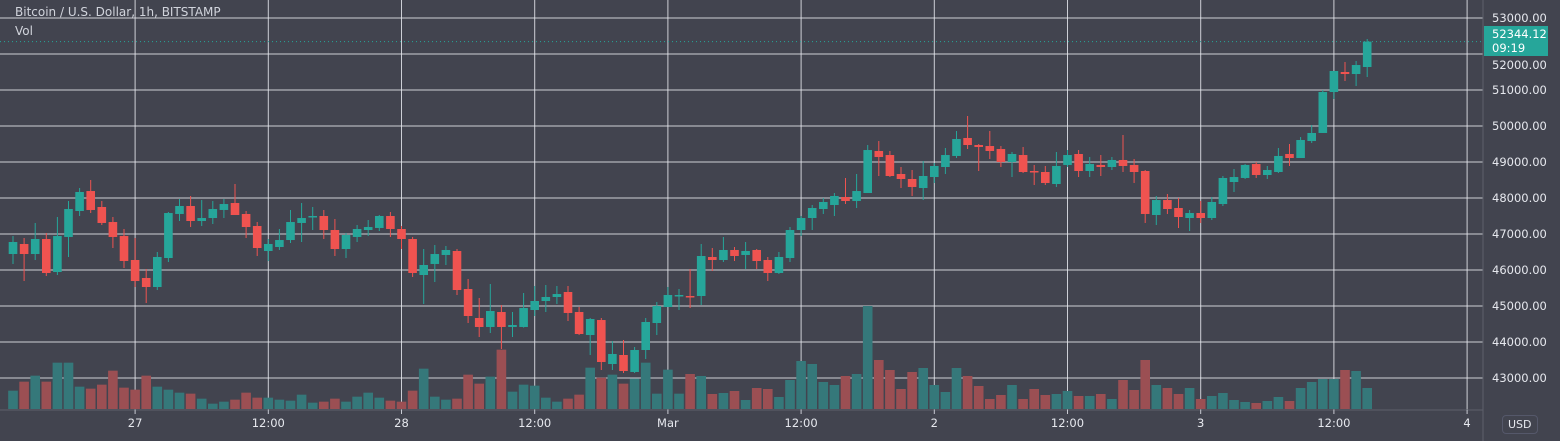  Describe the element at coordinates (24, 31) in the screenshot. I see `volume-legend: Vol` at that location.